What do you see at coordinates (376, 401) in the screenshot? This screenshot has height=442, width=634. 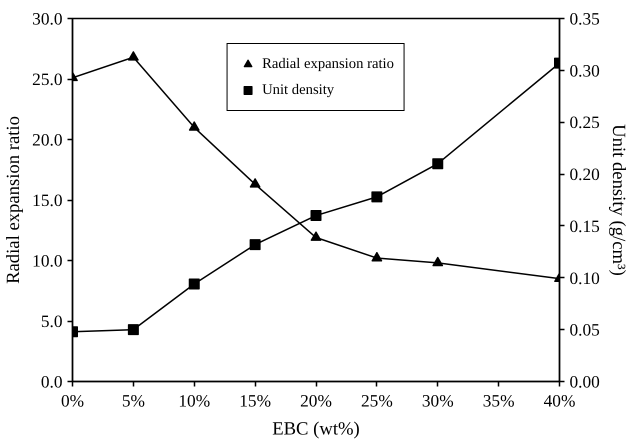 I see `x-tick-label: 25%` at bounding box center [376, 401].